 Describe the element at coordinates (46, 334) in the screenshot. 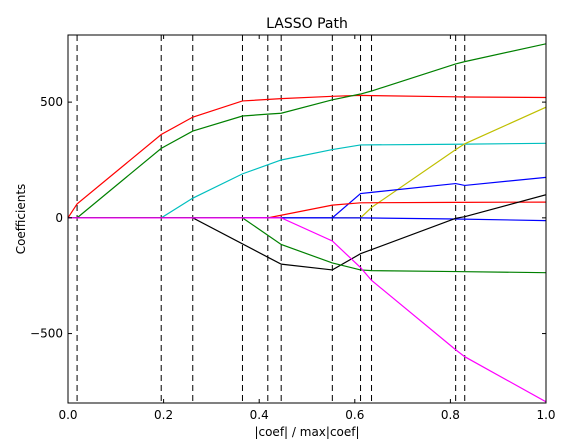

I see `y-tick-label: −500` at that location.